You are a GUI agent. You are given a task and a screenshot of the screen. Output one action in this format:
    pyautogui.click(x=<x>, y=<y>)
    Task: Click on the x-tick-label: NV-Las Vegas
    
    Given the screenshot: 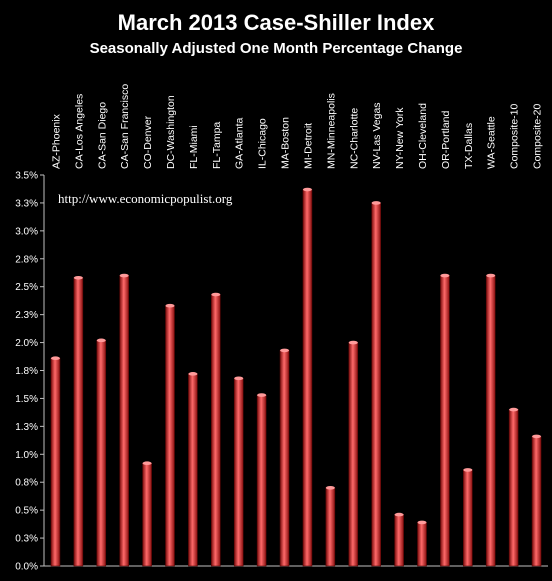 What is the action you would take?
    pyautogui.click(x=377, y=135)
    